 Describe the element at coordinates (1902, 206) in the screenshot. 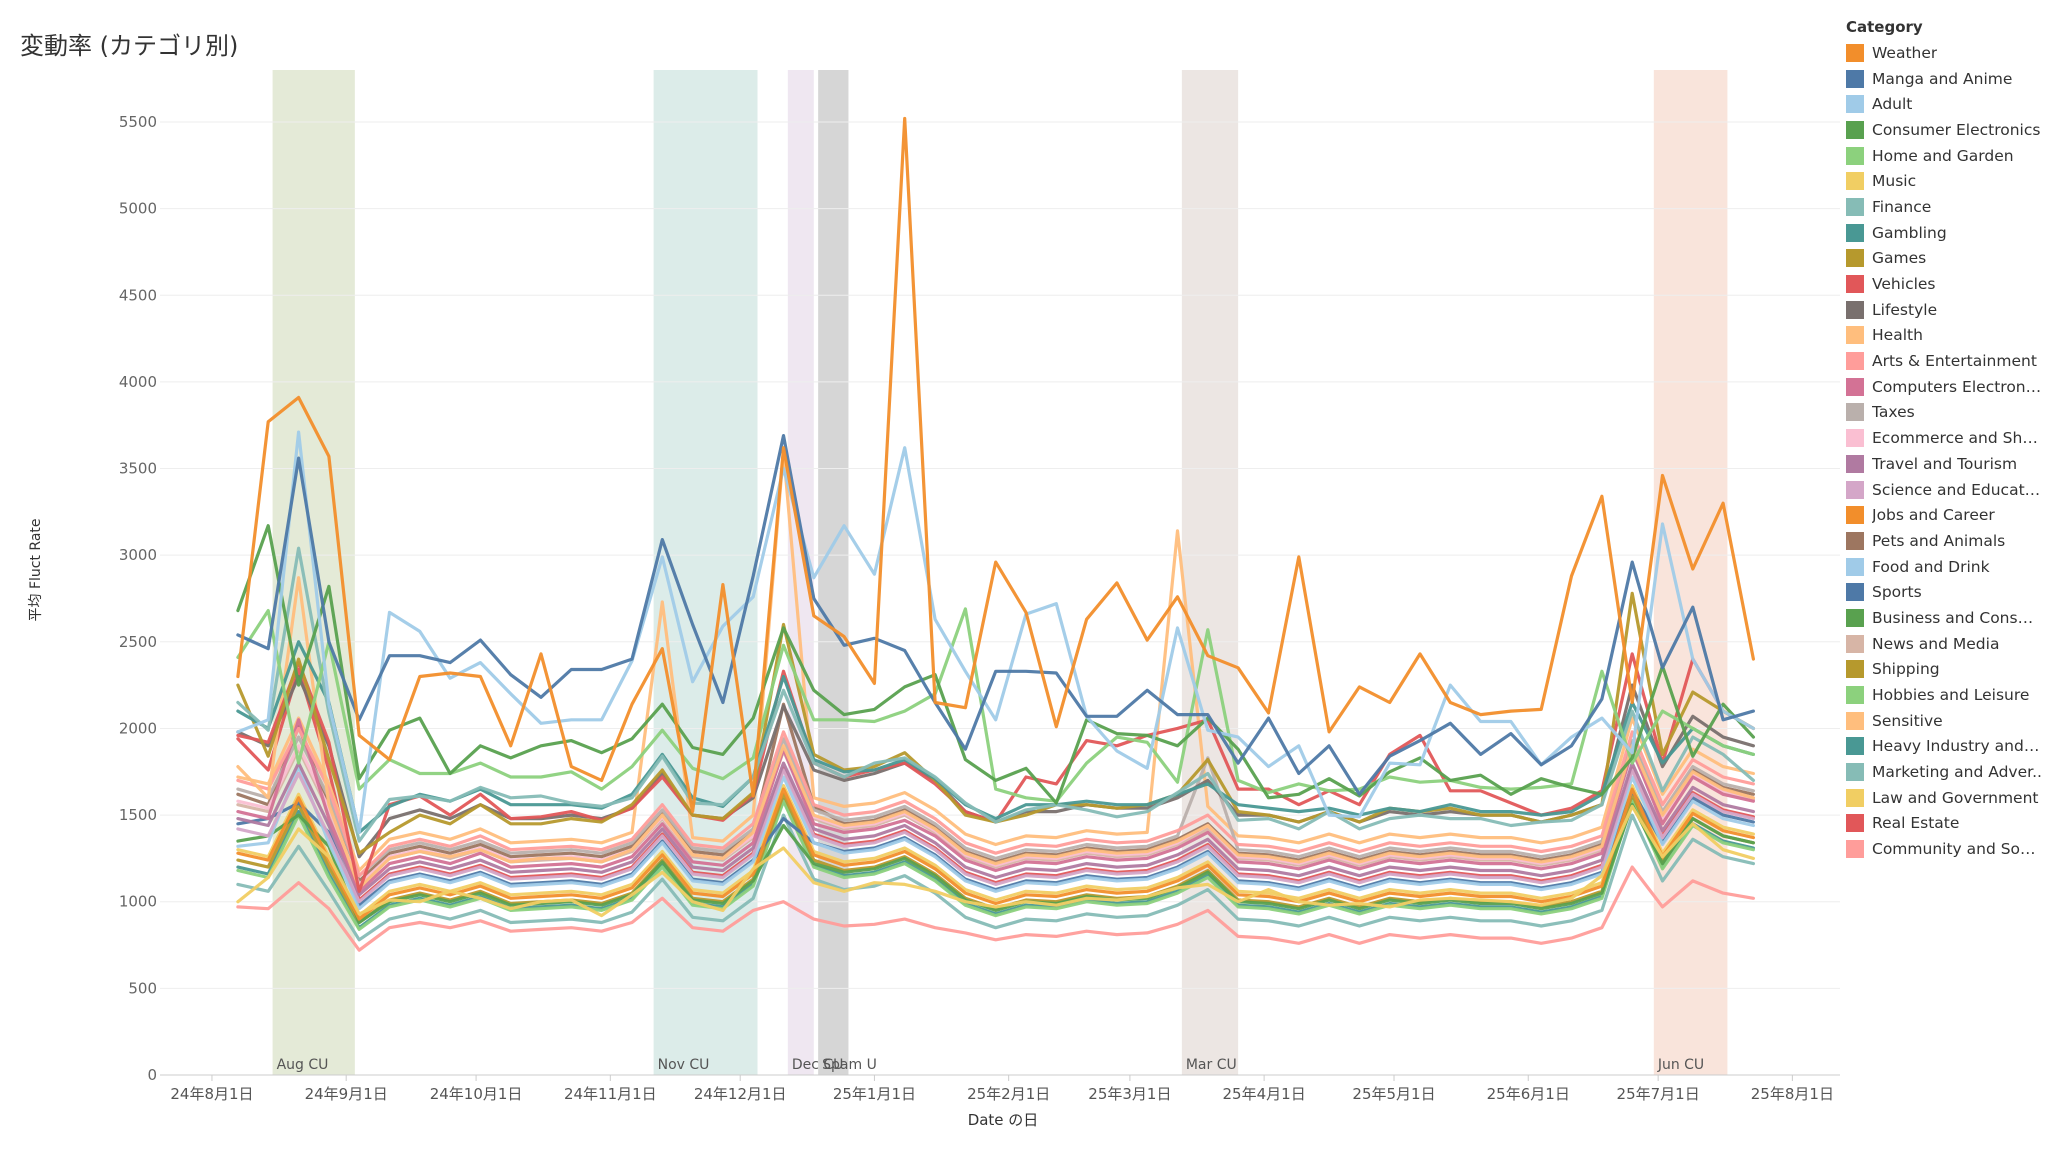

I see `legend-label: Finance` at that location.